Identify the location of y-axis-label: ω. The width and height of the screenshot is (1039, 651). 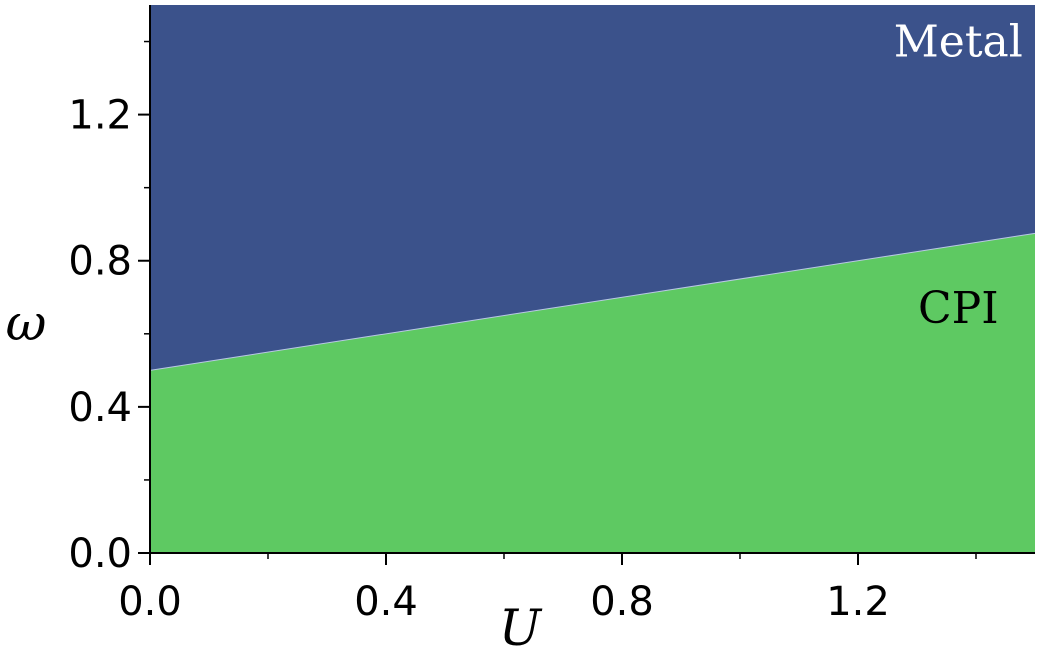
(26, 323).